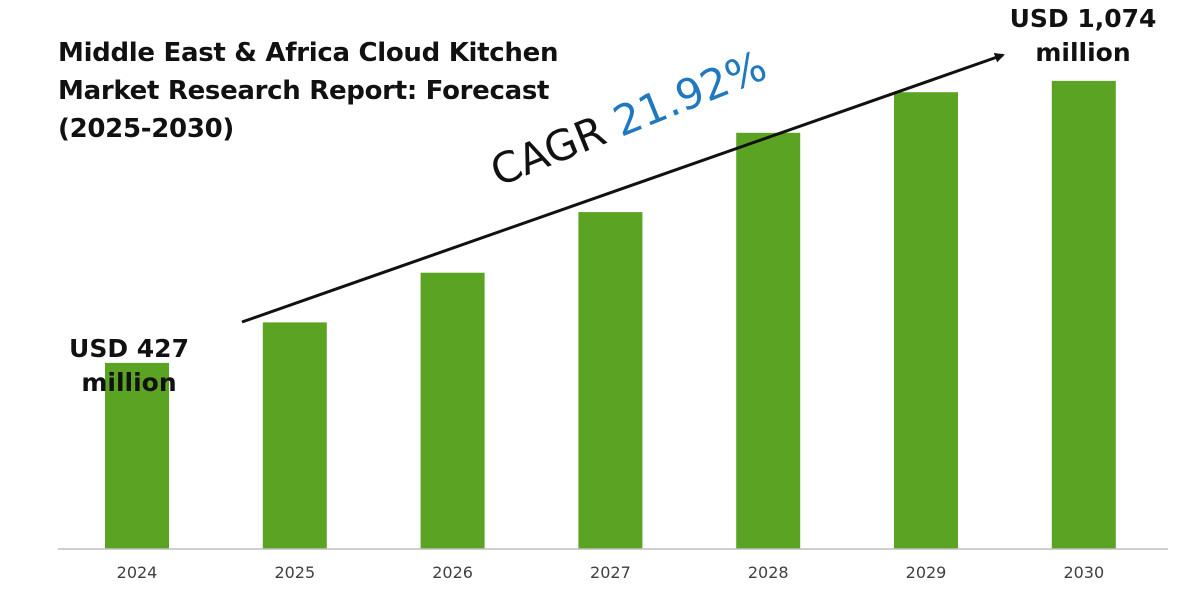  What do you see at coordinates (137, 572) in the screenshot?
I see `x-tick-label-2024: 2024` at bounding box center [137, 572].